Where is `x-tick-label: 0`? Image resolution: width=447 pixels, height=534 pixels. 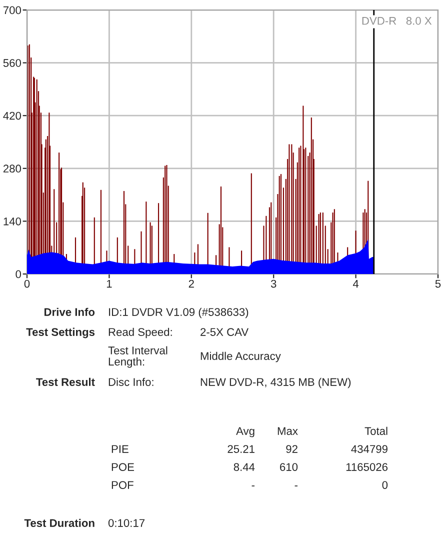
x-tick-label: 0 is located at coordinates (27, 284).